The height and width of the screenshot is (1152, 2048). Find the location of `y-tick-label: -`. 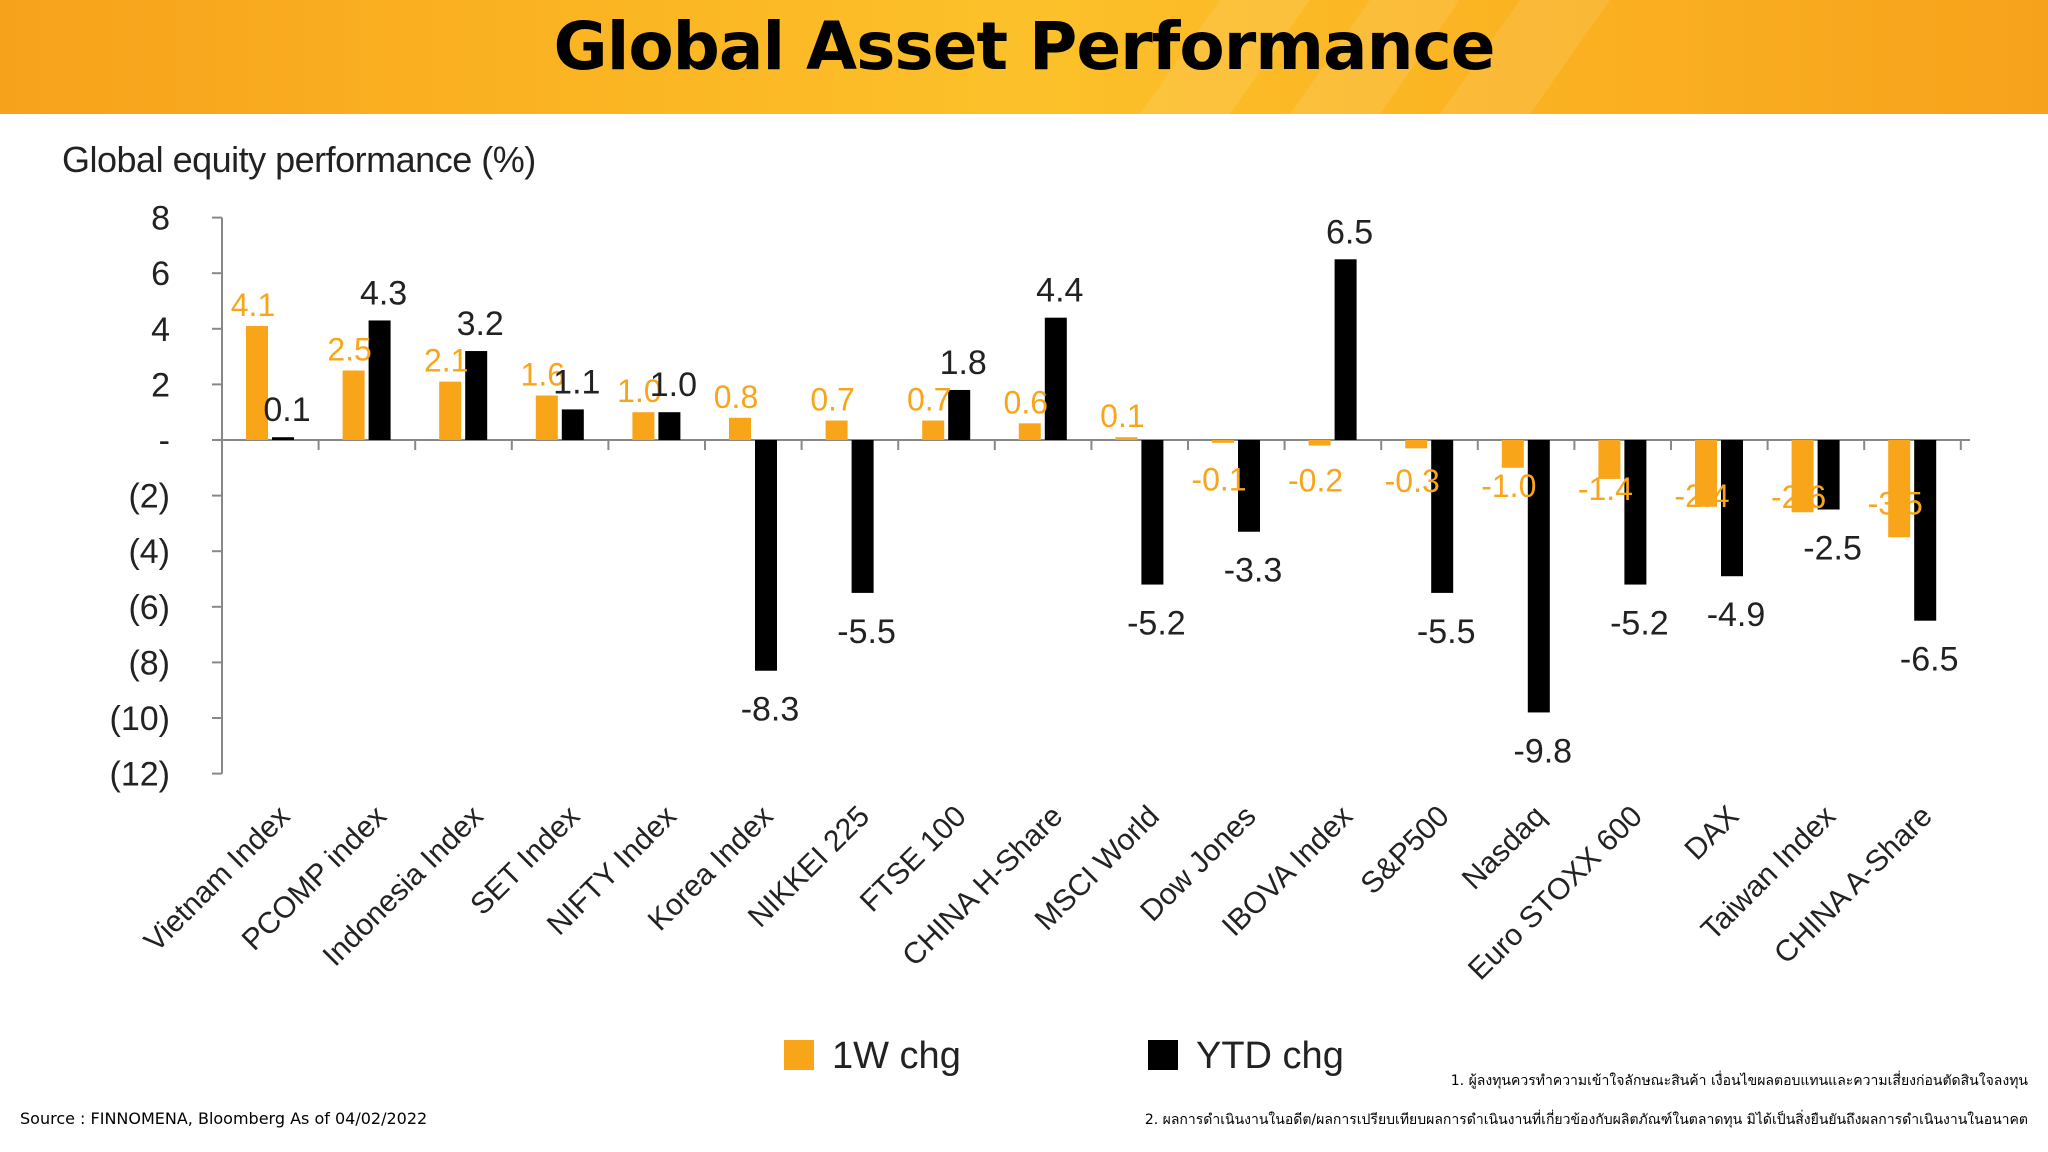

y-tick-label: - is located at coordinates (164, 441).